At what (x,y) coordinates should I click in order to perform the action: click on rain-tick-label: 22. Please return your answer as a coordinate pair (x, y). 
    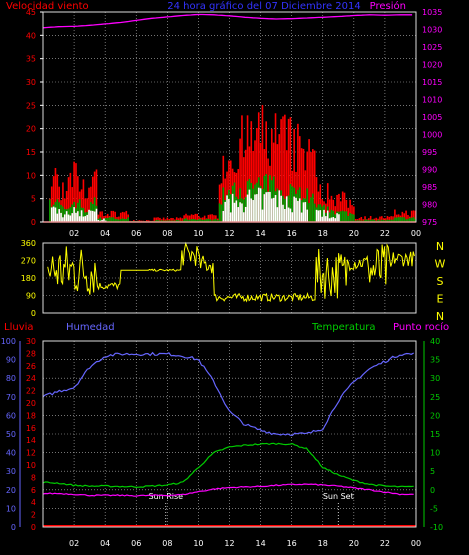
    Looking at the image, I should click on (31, 391).